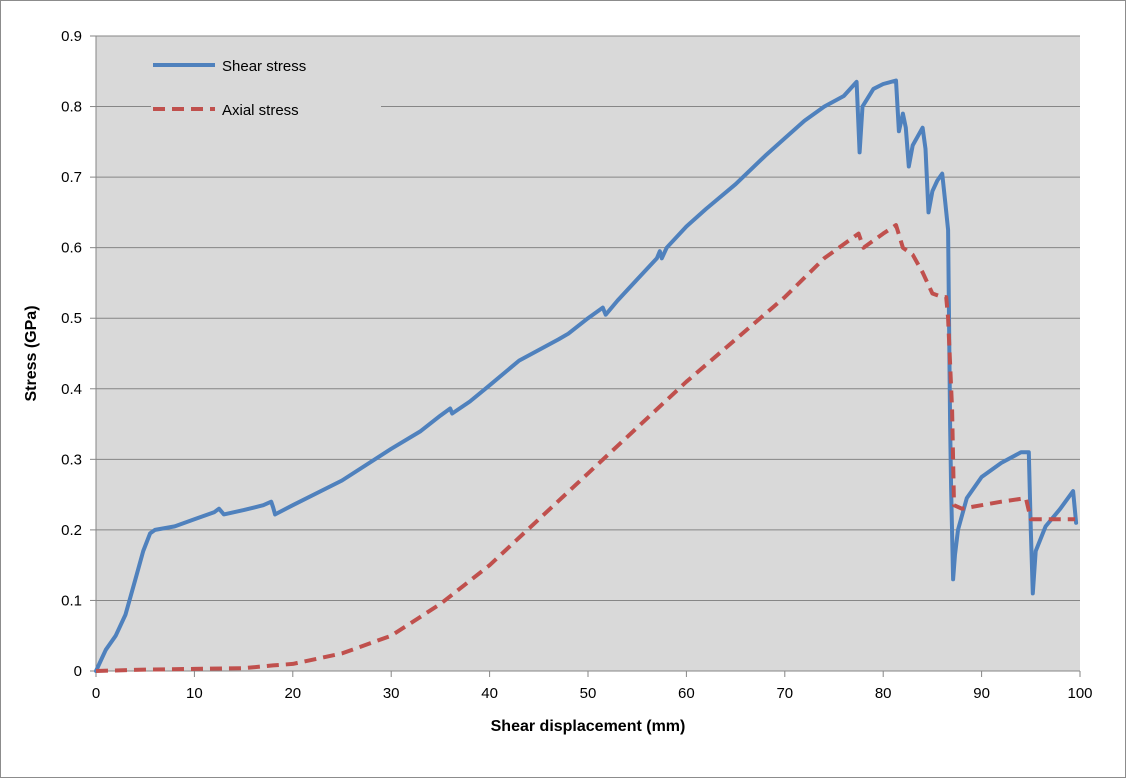  What do you see at coordinates (71, 248) in the screenshot?
I see `y-tick-label: 0.6` at bounding box center [71, 248].